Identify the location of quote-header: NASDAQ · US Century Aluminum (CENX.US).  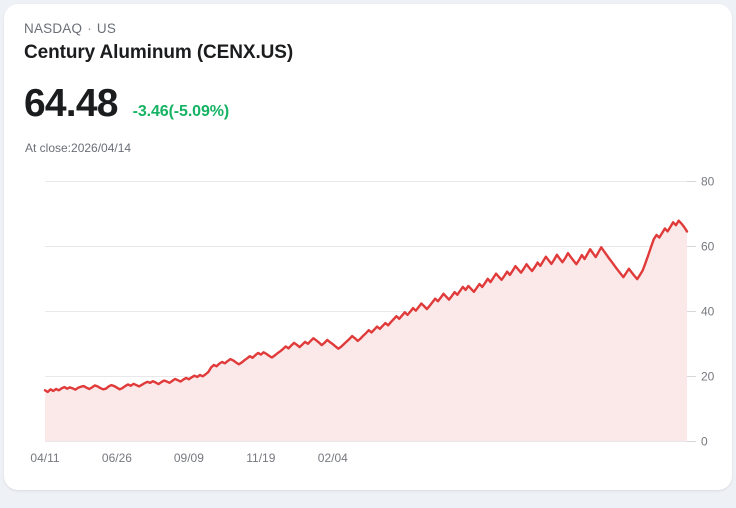
(368, 43).